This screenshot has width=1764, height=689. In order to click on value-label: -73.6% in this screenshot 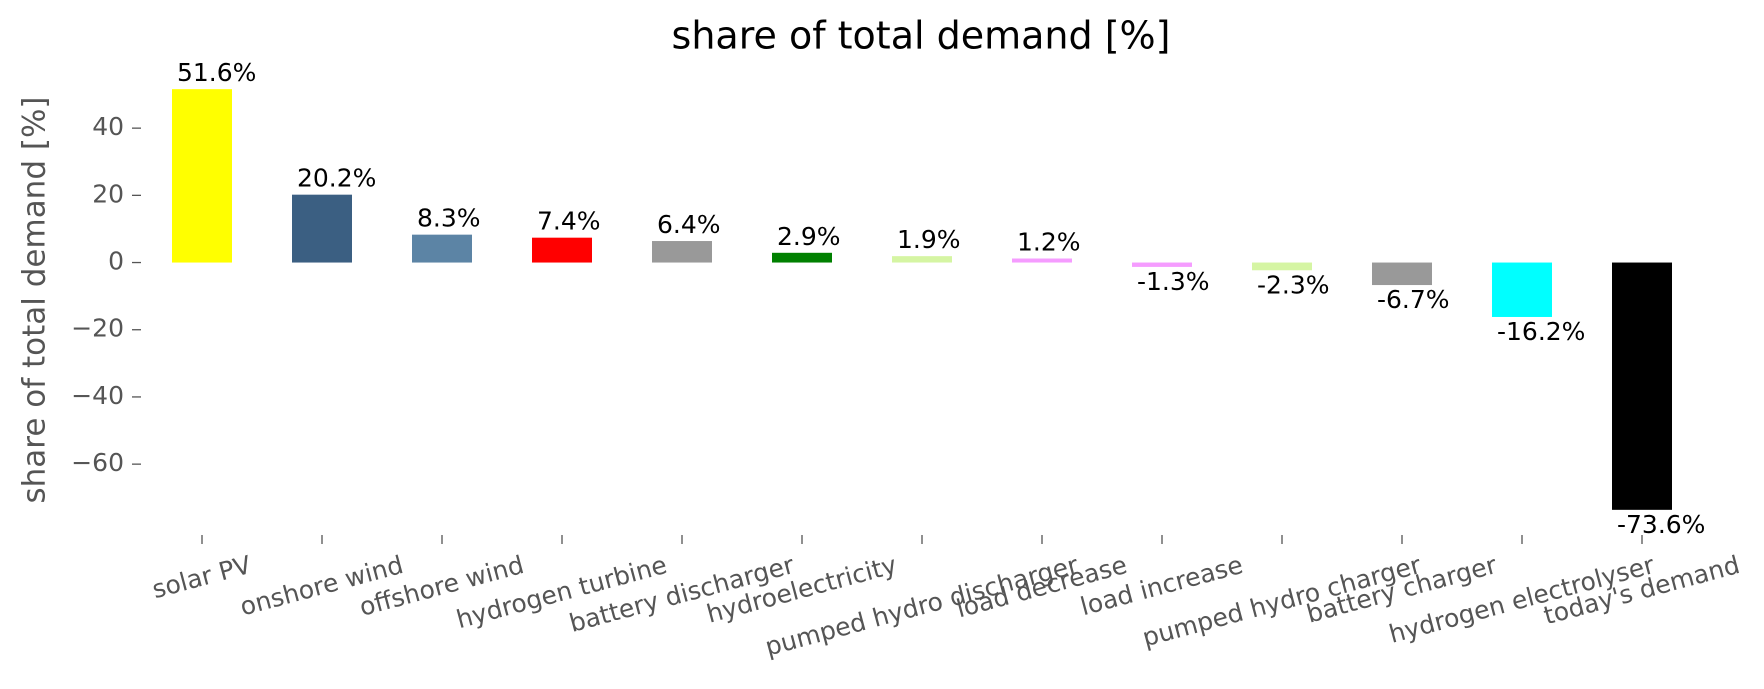, I will do `click(1661, 524)`.